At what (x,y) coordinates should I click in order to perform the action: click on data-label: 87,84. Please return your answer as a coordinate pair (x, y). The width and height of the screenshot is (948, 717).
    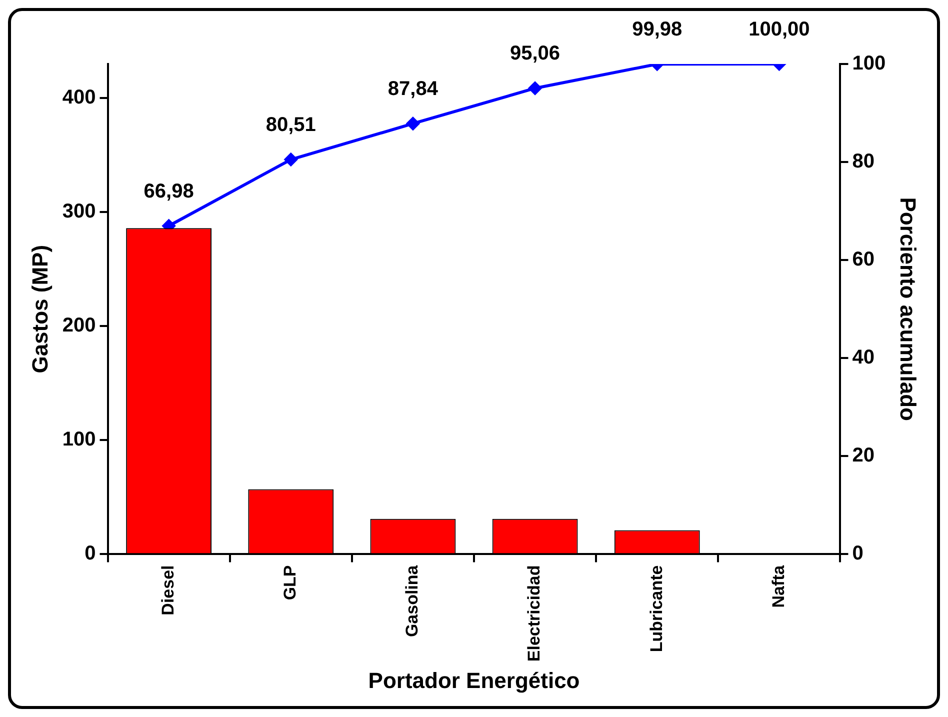
    Looking at the image, I should click on (413, 89).